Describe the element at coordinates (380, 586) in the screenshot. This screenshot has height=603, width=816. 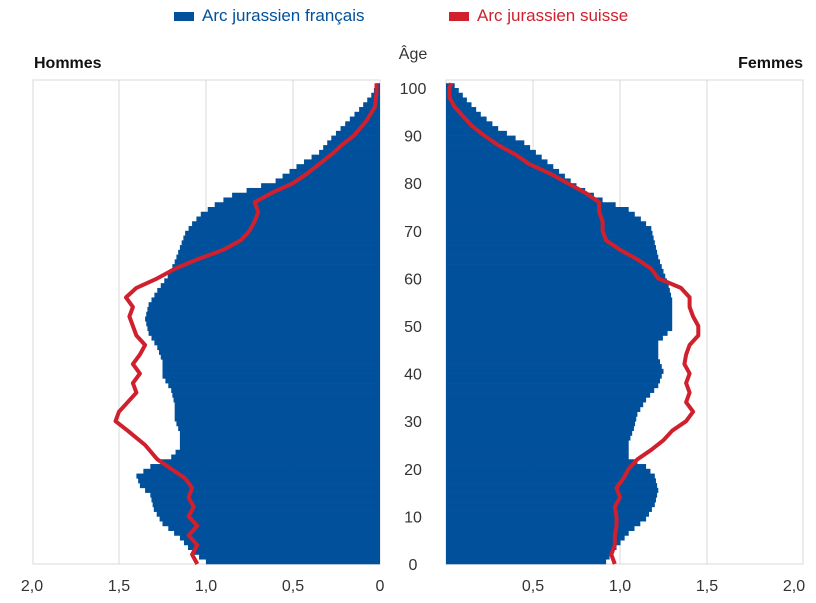
I see `x-tick-4: 0` at that location.